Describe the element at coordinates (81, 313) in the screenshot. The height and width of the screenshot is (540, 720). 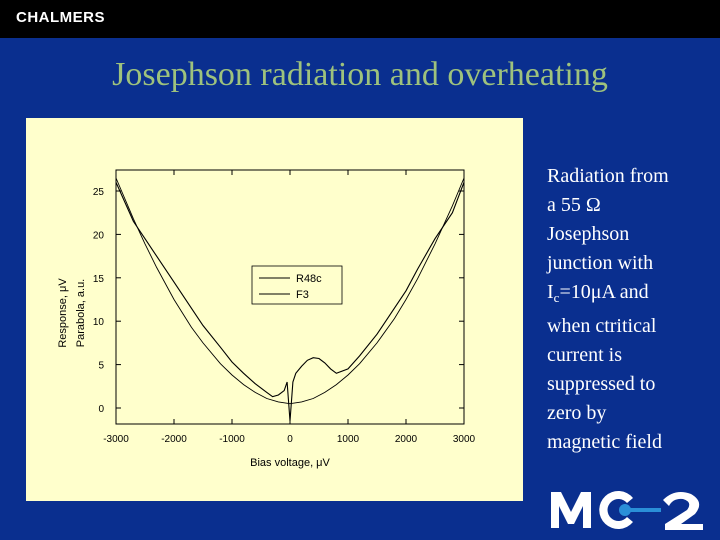
I see `y-axis-title-2: Parabola, a.u.` at that location.